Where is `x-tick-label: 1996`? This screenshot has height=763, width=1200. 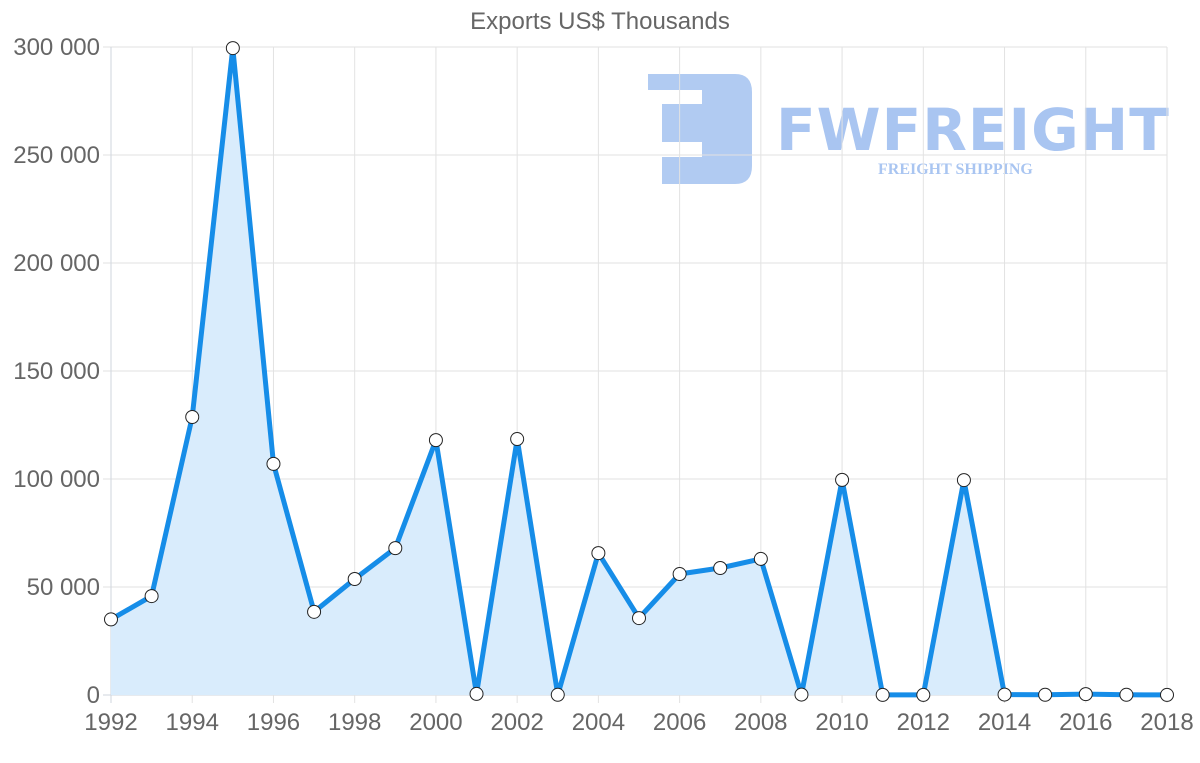
x-tick-label: 1996 is located at coordinates (273, 722).